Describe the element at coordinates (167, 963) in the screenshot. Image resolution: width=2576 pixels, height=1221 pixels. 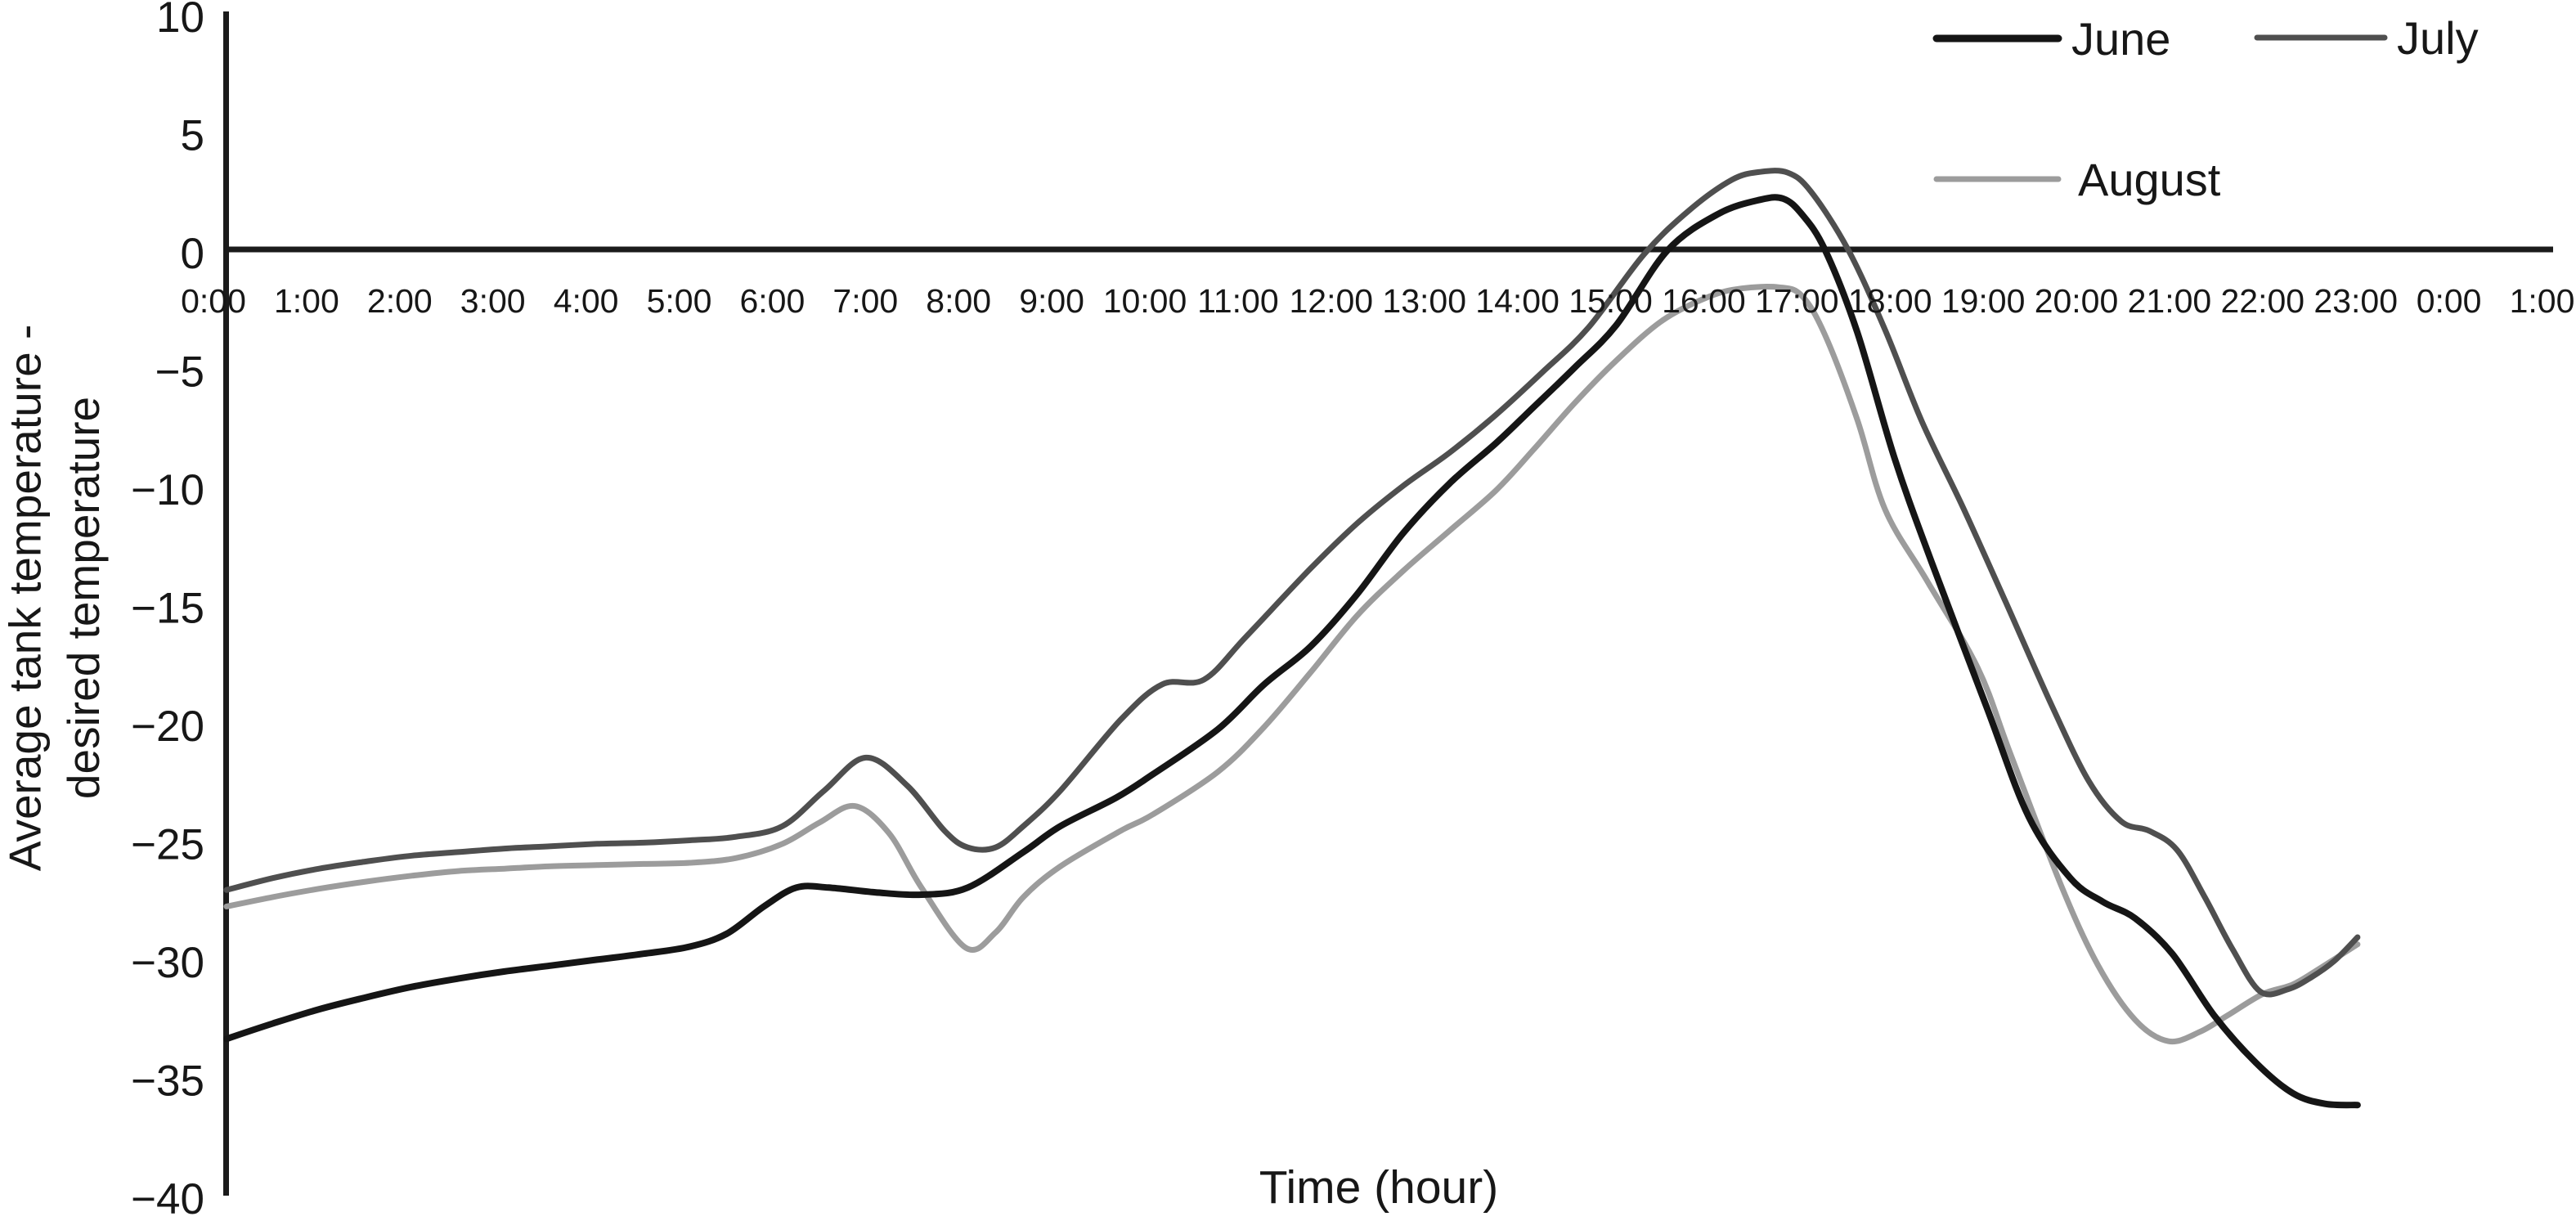
I see `svg-text: −30` at that location.